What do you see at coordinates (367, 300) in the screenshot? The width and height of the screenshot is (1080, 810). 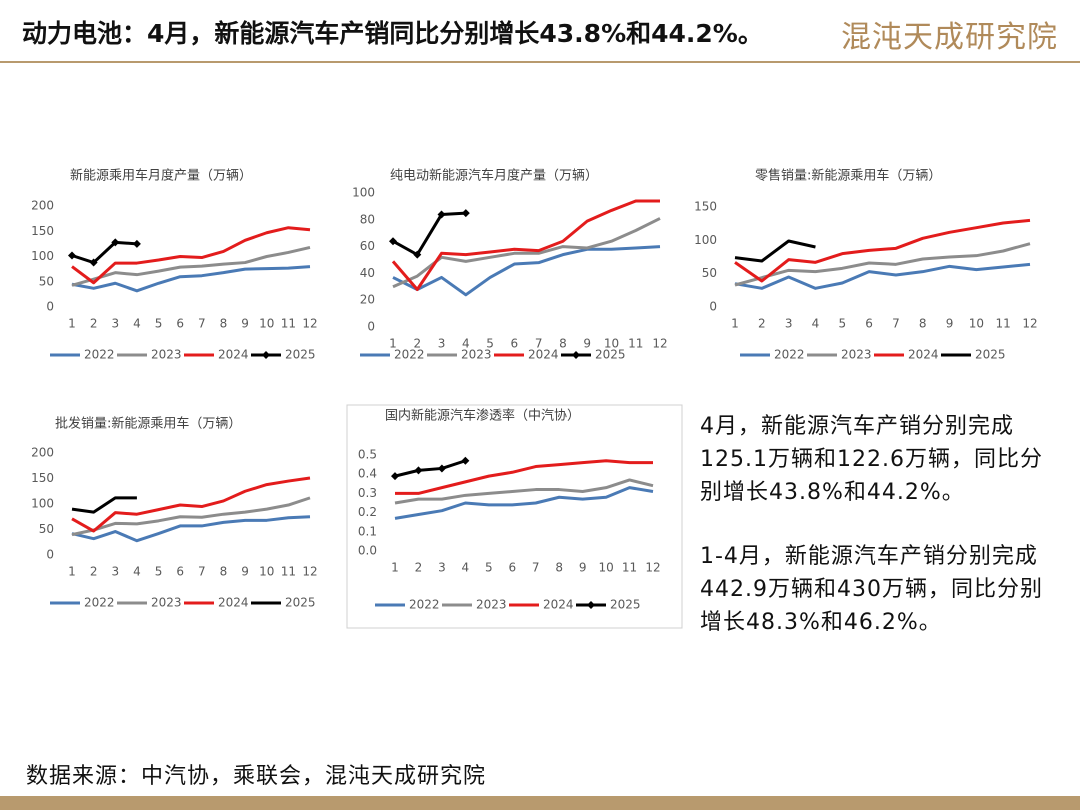 I see `y-tick-label: 20` at bounding box center [367, 300].